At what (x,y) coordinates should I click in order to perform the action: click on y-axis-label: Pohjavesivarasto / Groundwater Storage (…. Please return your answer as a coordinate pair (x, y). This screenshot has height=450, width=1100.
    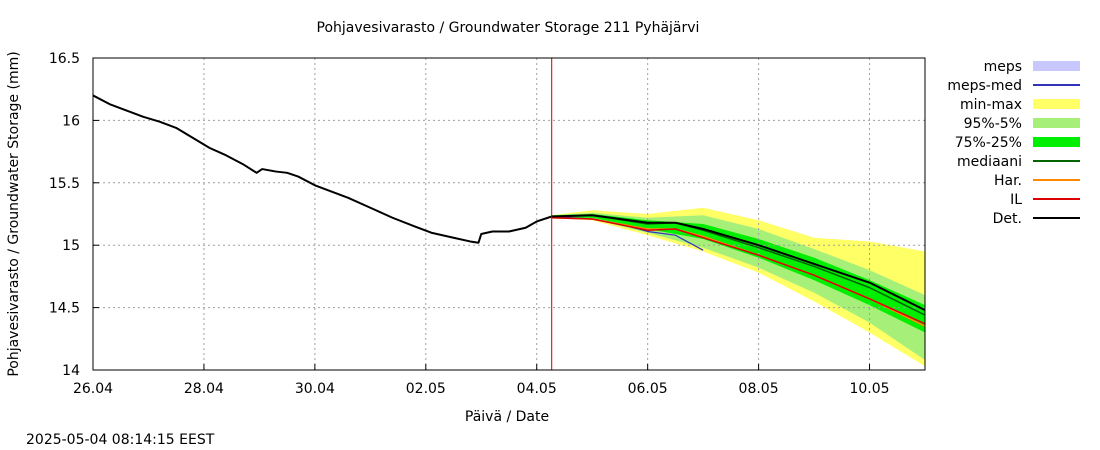
    Looking at the image, I should click on (14, 213).